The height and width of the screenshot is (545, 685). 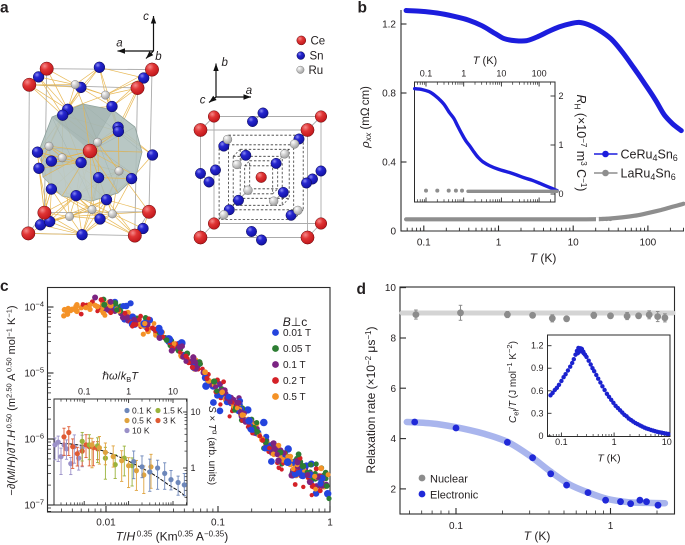 What do you see at coordinates (297, 349) in the screenshot?
I see `svg-text: 0.05 T` at bounding box center [297, 349].